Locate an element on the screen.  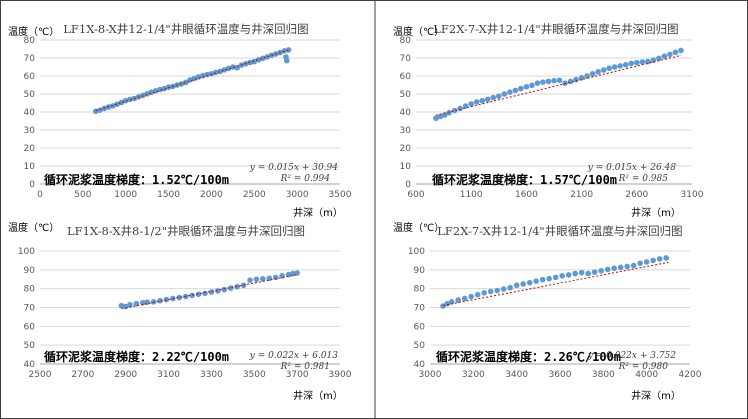
chart-2-x-tick-label: 600 is located at coordinates (415, 195).